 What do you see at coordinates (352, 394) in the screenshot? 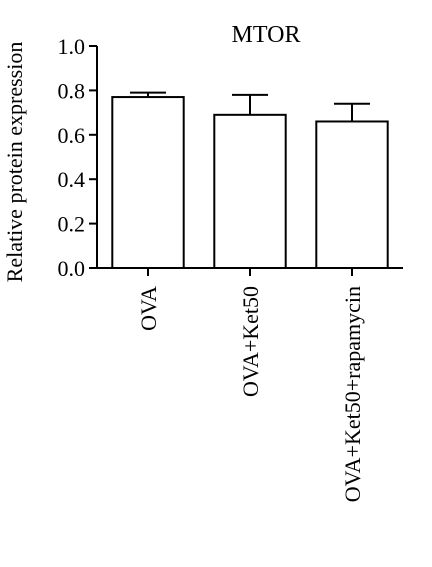
I see `x-tick-label: OVA+Ket50+rapamycin` at bounding box center [352, 394].